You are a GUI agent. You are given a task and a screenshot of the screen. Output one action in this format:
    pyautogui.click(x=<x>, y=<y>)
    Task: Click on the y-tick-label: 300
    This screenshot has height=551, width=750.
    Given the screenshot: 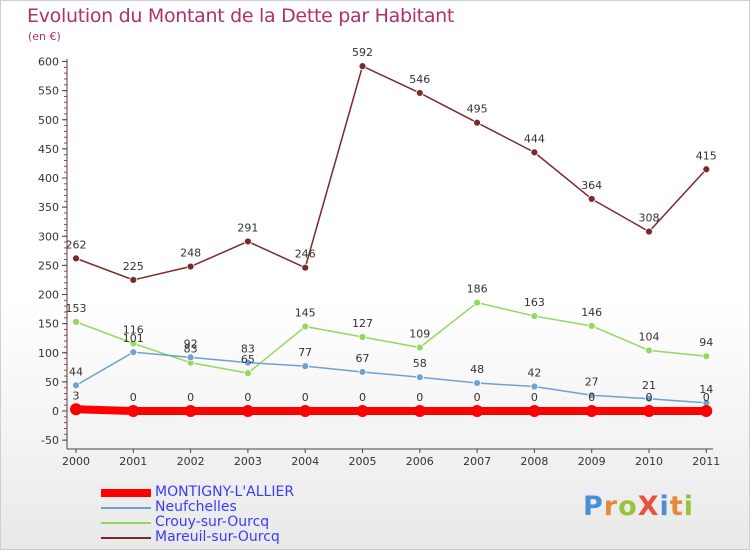 What is the action you would take?
    pyautogui.click(x=48, y=236)
    